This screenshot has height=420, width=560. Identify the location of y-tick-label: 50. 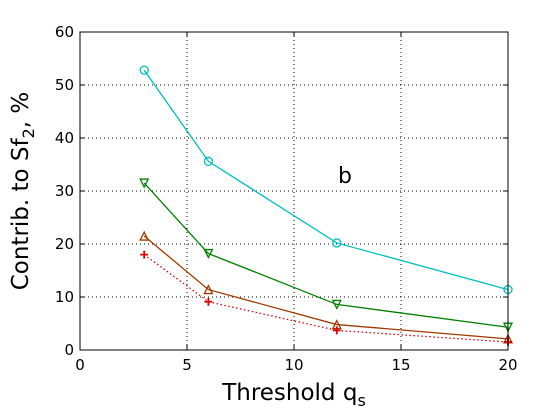
(64, 85).